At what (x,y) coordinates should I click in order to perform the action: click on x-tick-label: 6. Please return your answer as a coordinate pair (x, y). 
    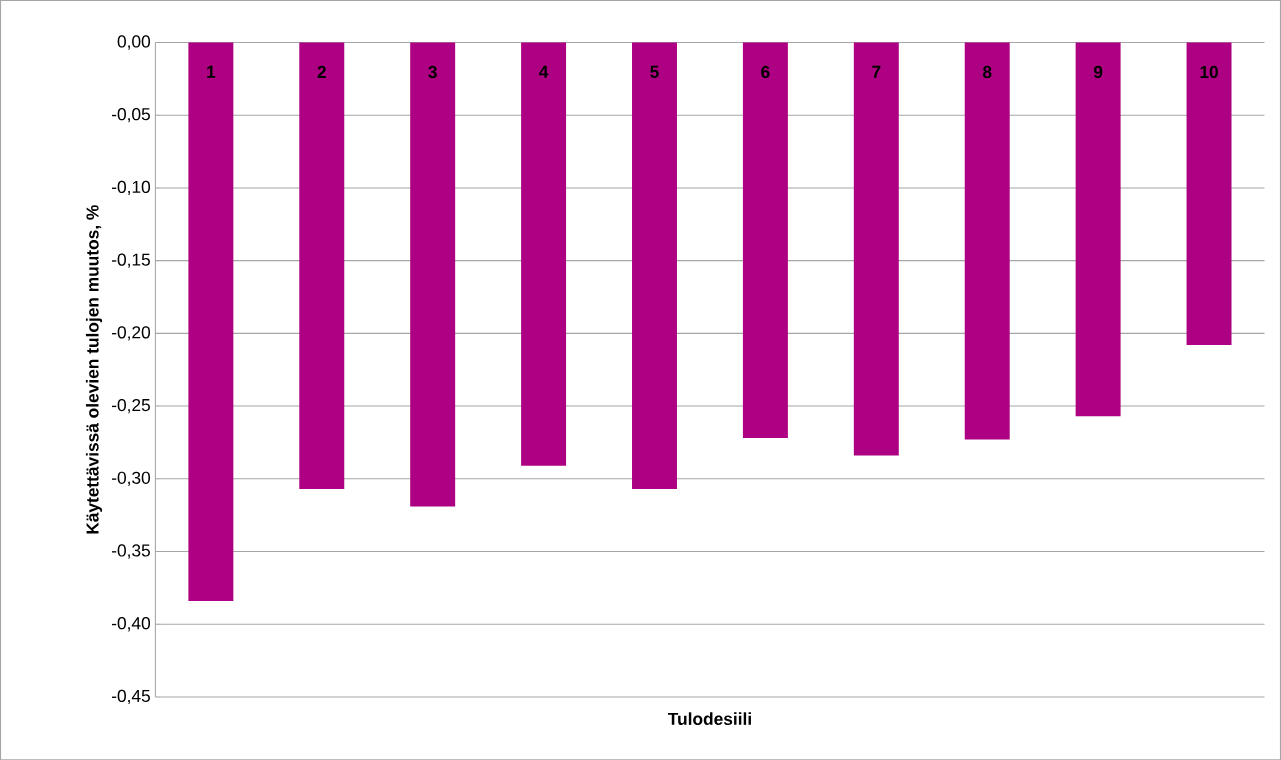
    Looking at the image, I should click on (765, 71).